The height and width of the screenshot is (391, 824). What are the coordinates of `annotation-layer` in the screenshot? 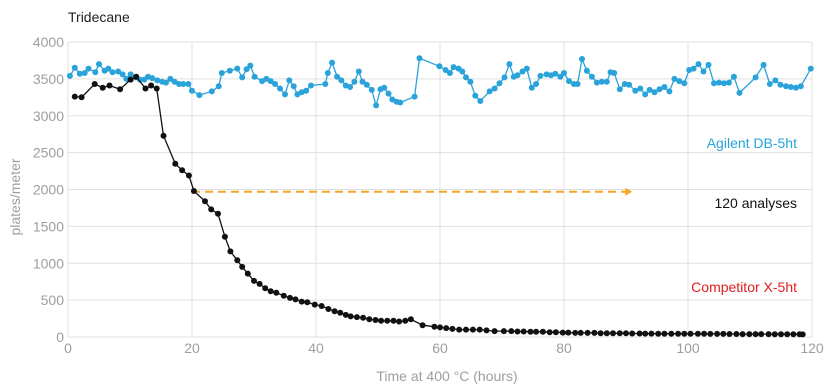 It's located at (412, 191).